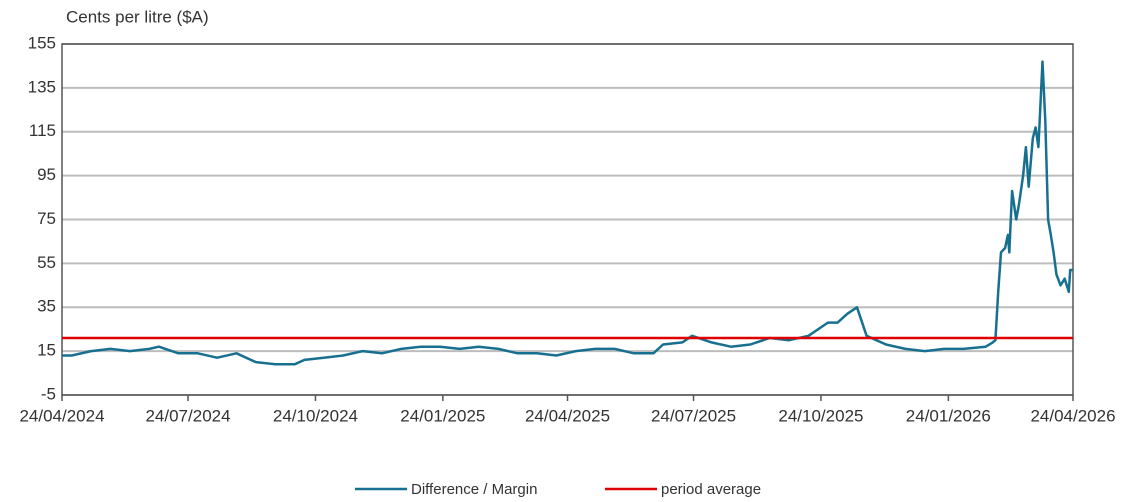 The width and height of the screenshot is (1133, 502). What do you see at coordinates (42, 86) in the screenshot?
I see `y-tick-label: 135` at bounding box center [42, 86].